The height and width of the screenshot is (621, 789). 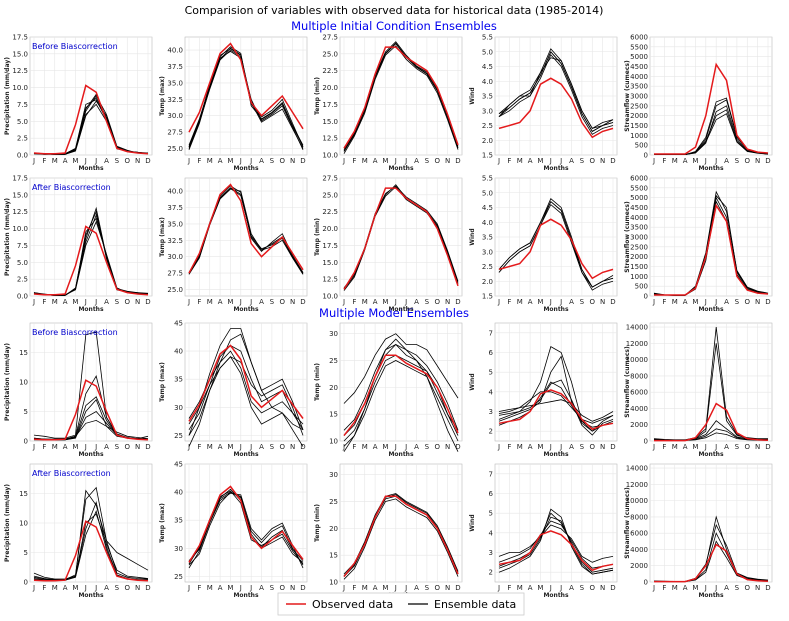 What do you see at coordinates (20, 195) in the screenshot?
I see `y-tick-label: 15.0` at bounding box center [20, 195].